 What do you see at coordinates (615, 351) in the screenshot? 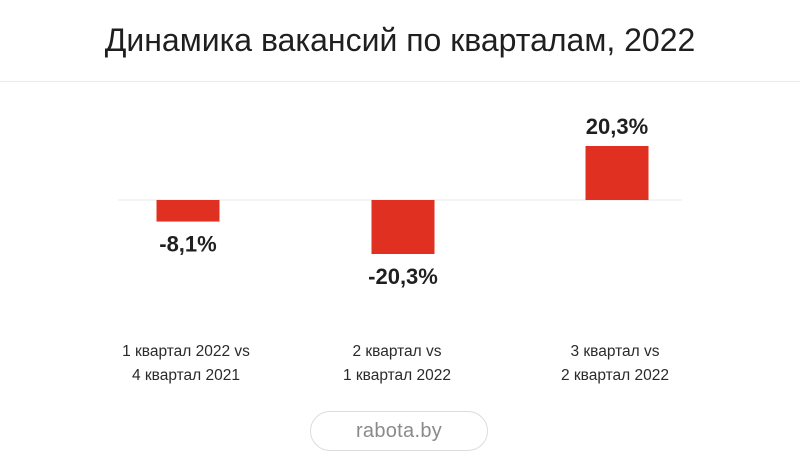
I see `category-label-line: 3 квартал vs` at bounding box center [615, 351].